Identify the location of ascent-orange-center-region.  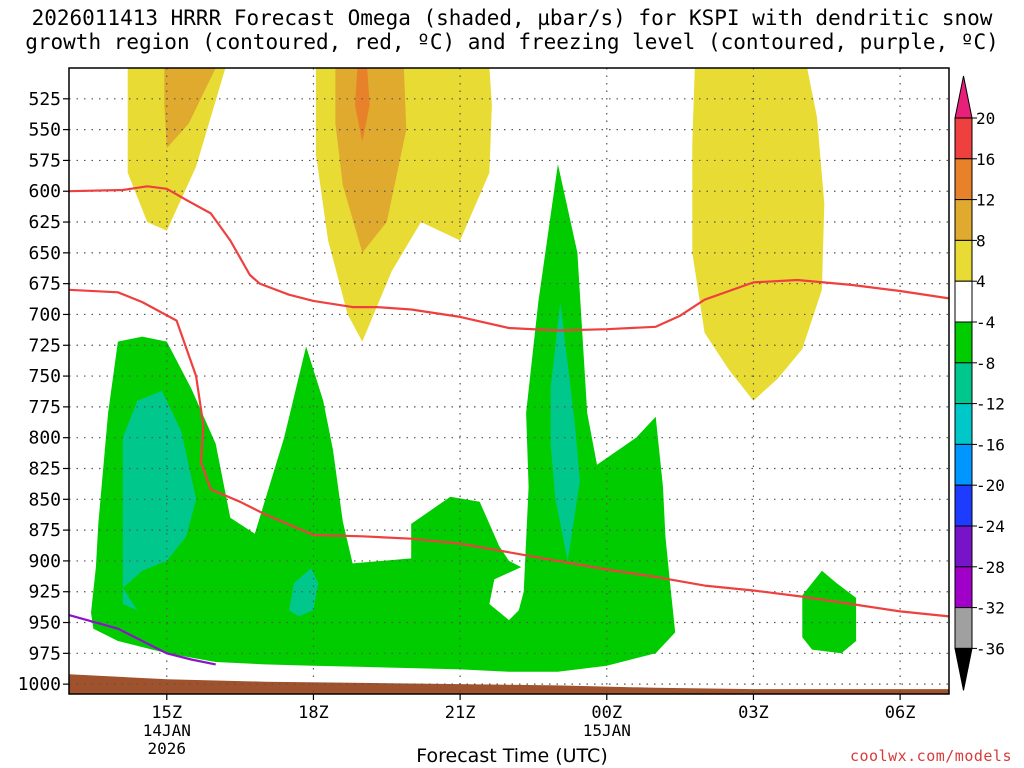
(371, 160).